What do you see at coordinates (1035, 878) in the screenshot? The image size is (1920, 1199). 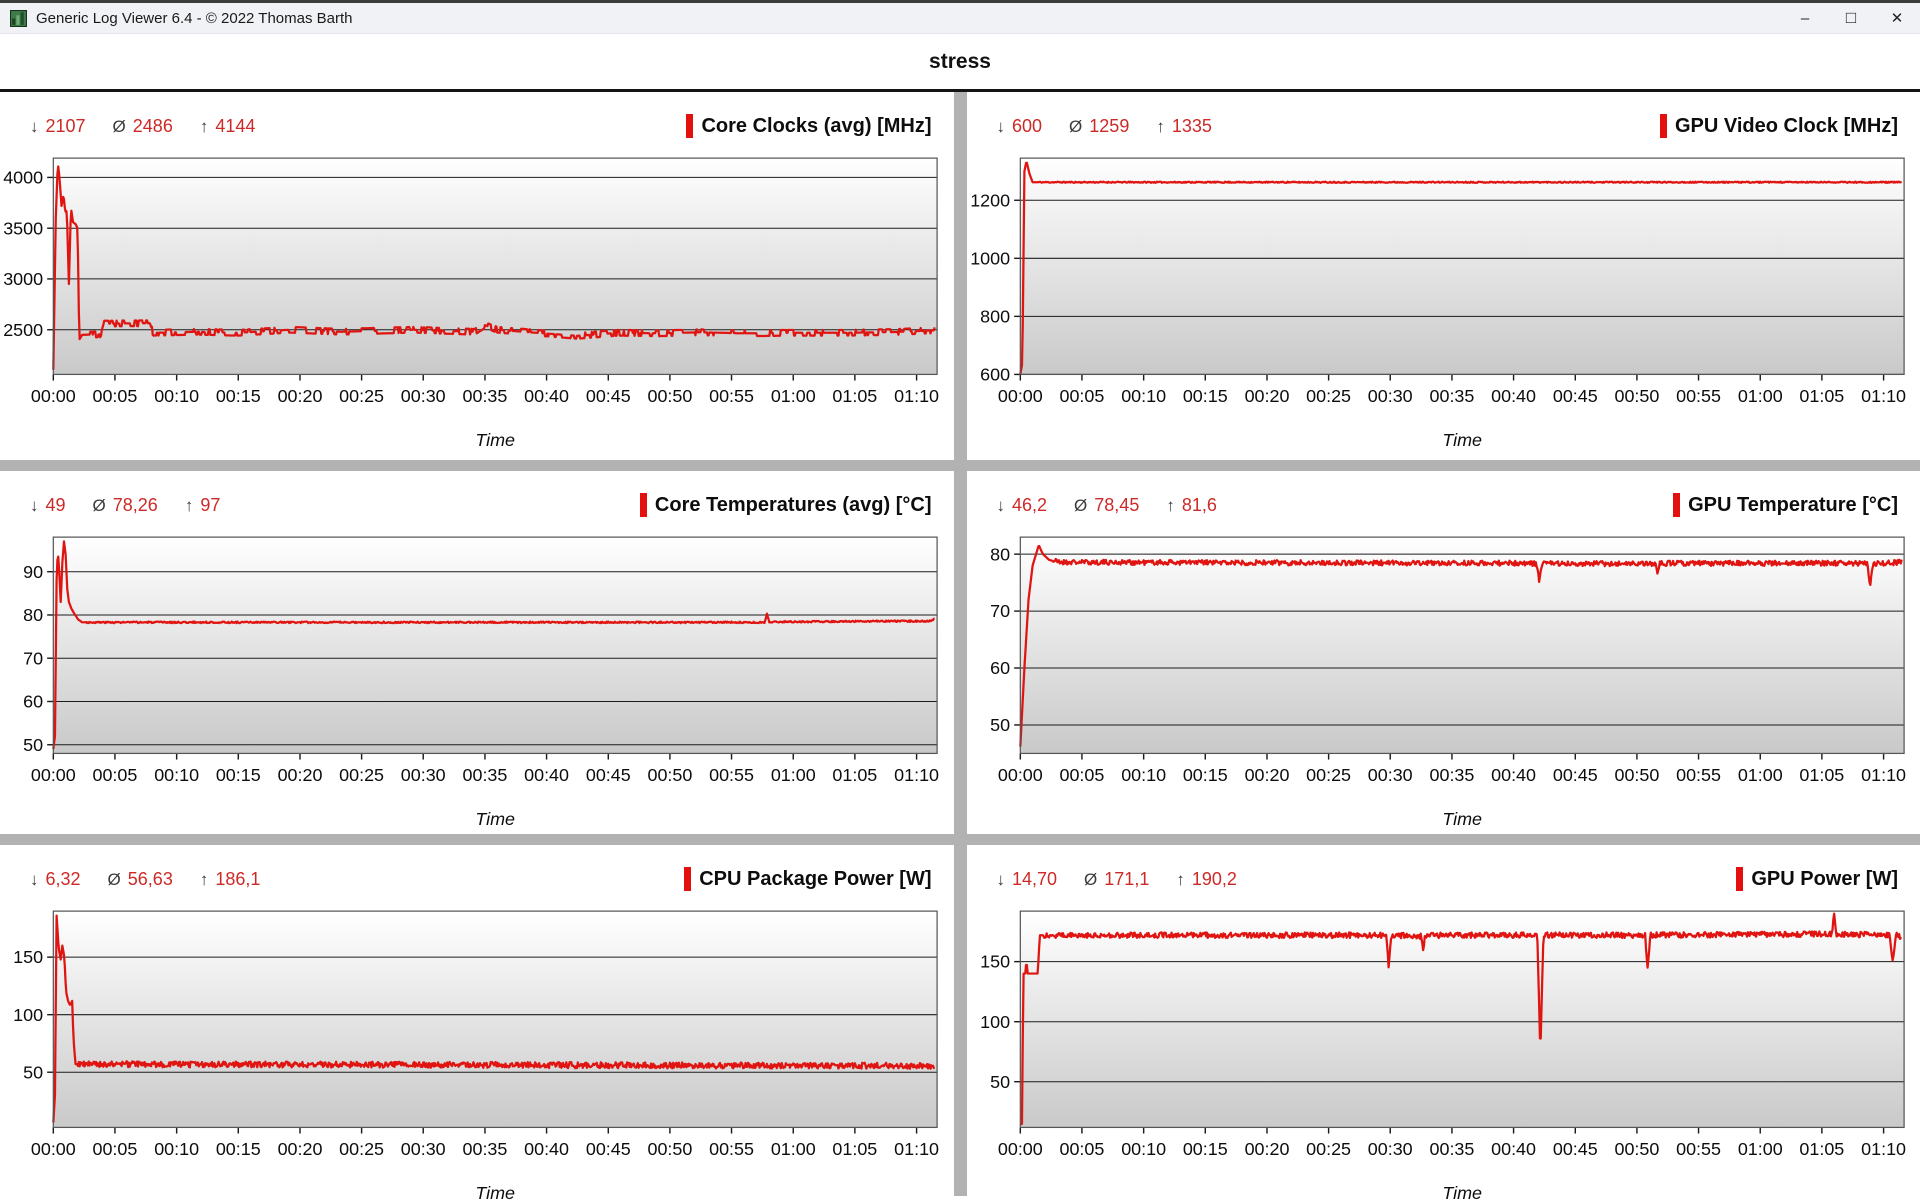 I see `stat-min-value: 14,70` at bounding box center [1035, 878].